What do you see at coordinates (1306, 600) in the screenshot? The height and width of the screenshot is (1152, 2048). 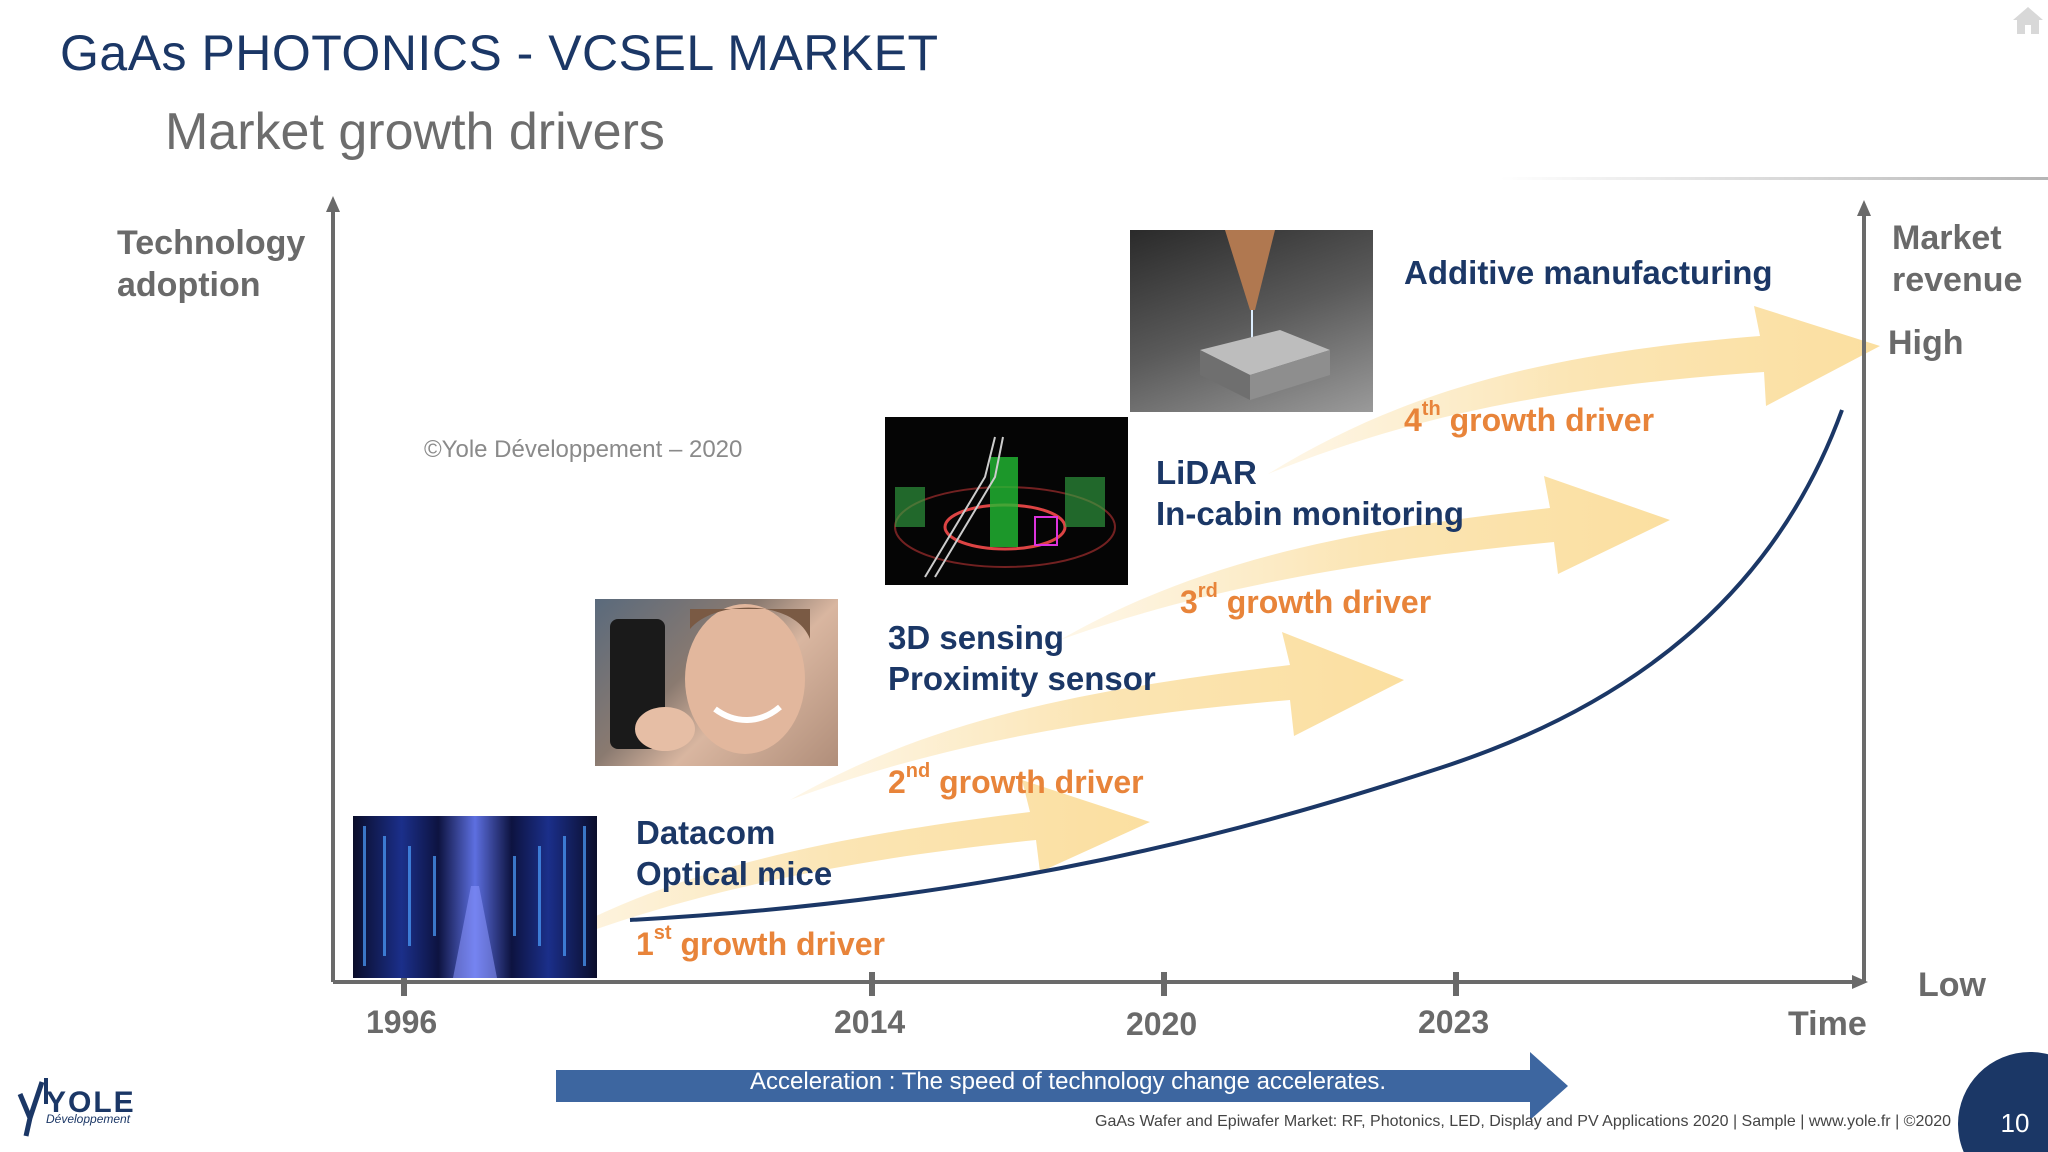 I see `growth-driver-label-3: 3rd growth driver` at bounding box center [1306, 600].